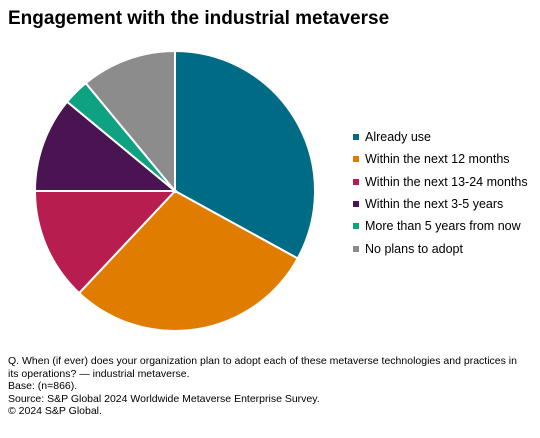  Describe the element at coordinates (43, 386) in the screenshot. I see `survey-base: Base: (n=866).` at that location.